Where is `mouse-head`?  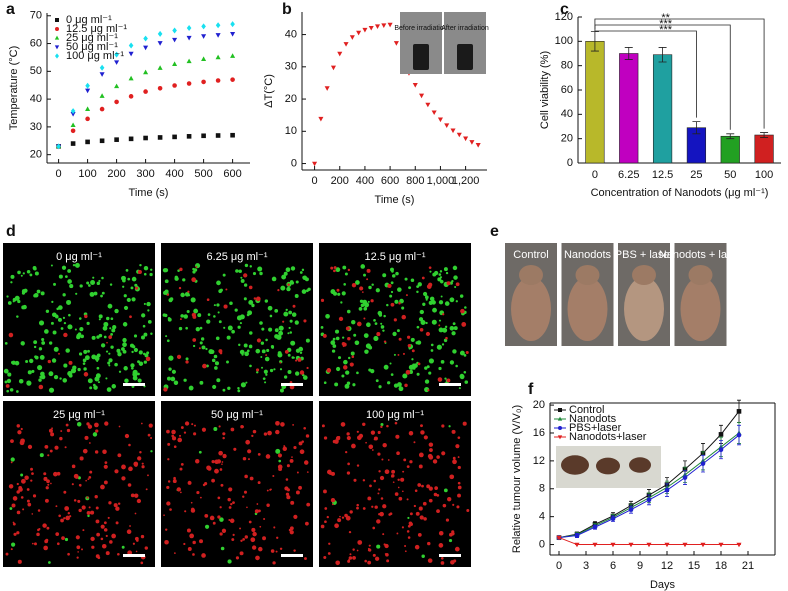 mouse-head is located at coordinates (700, 275).